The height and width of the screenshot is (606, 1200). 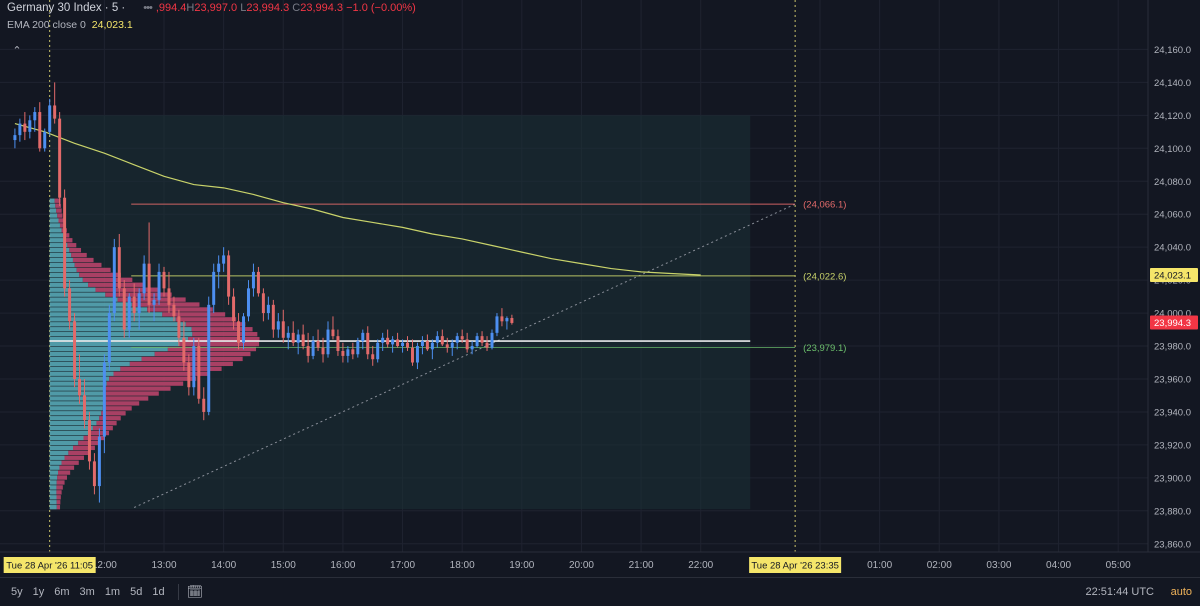 What do you see at coordinates (243, 8) in the screenshot?
I see `low-label: L` at bounding box center [243, 8].